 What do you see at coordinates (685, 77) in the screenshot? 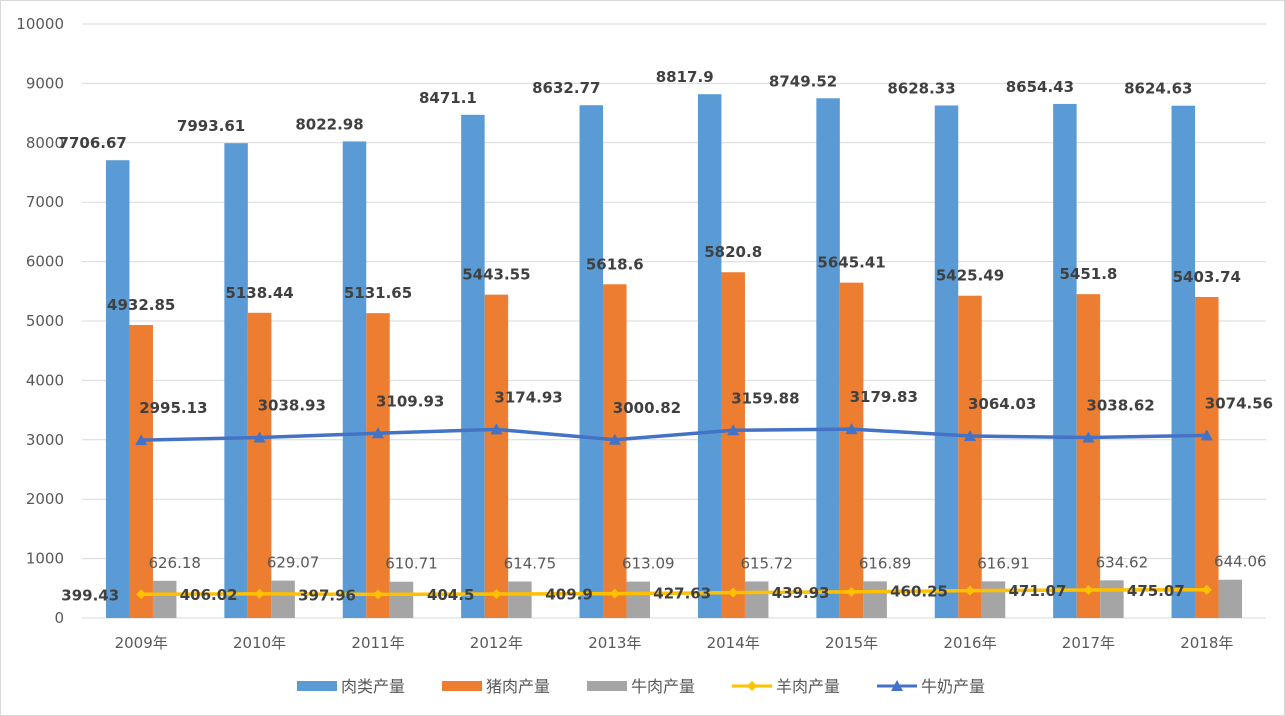
I see `bar-data-label: 8817.9` at bounding box center [685, 77].